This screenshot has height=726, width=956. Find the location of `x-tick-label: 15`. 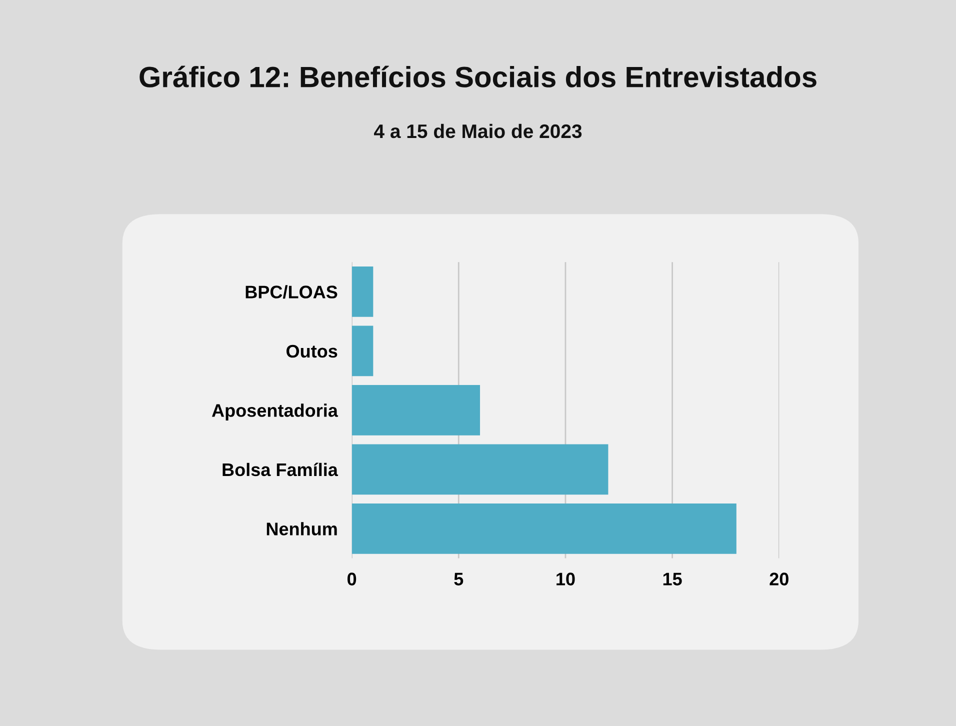

x-tick-label: 15 is located at coordinates (672, 579).